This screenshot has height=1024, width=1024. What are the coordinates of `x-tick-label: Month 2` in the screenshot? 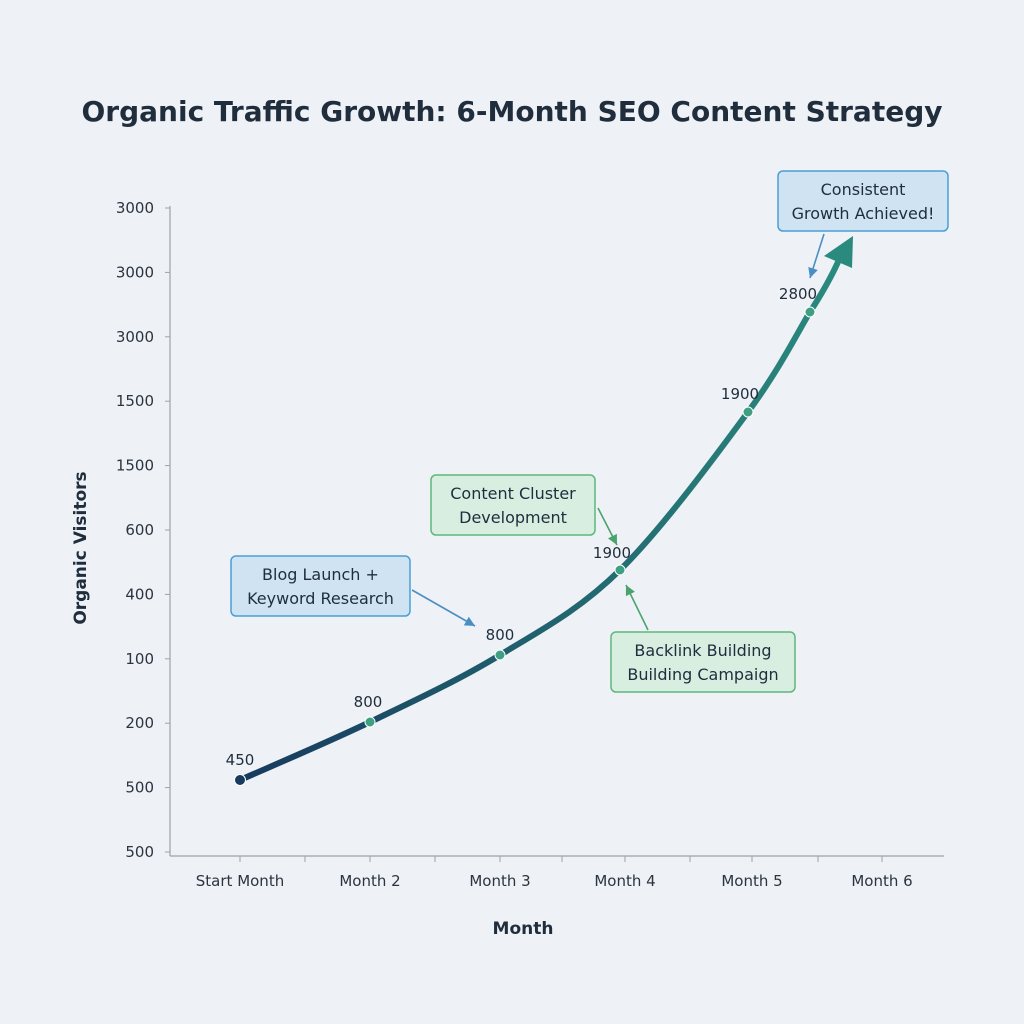 It's located at (369, 881).